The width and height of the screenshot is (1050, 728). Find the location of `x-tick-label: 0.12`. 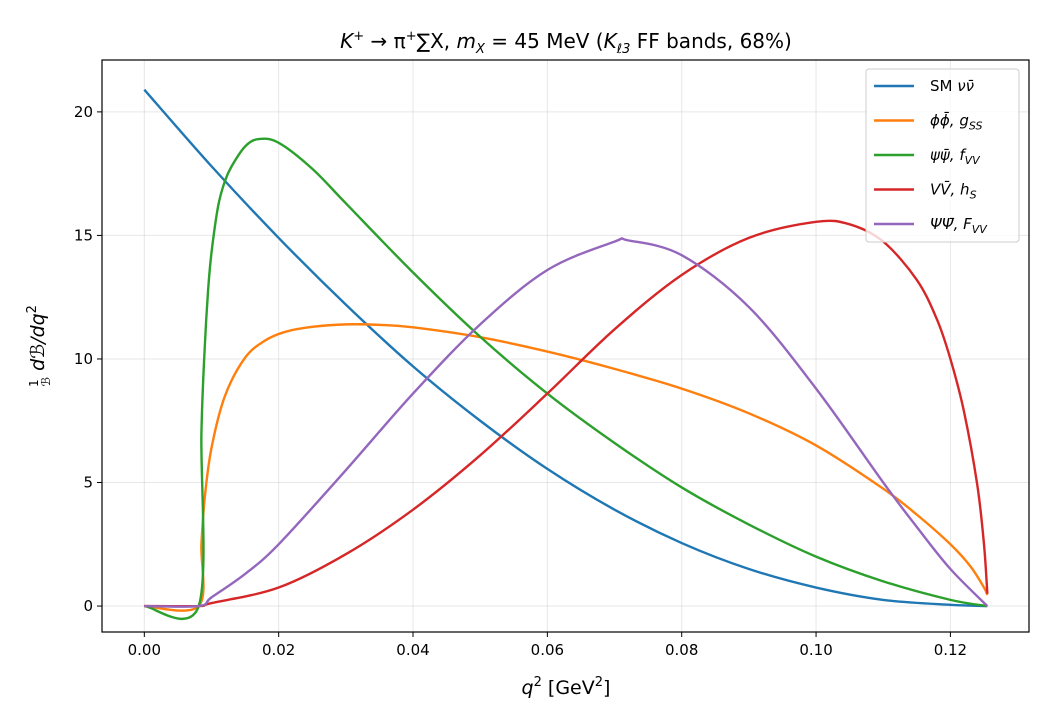

x-tick-label: 0.12 is located at coordinates (950, 650).